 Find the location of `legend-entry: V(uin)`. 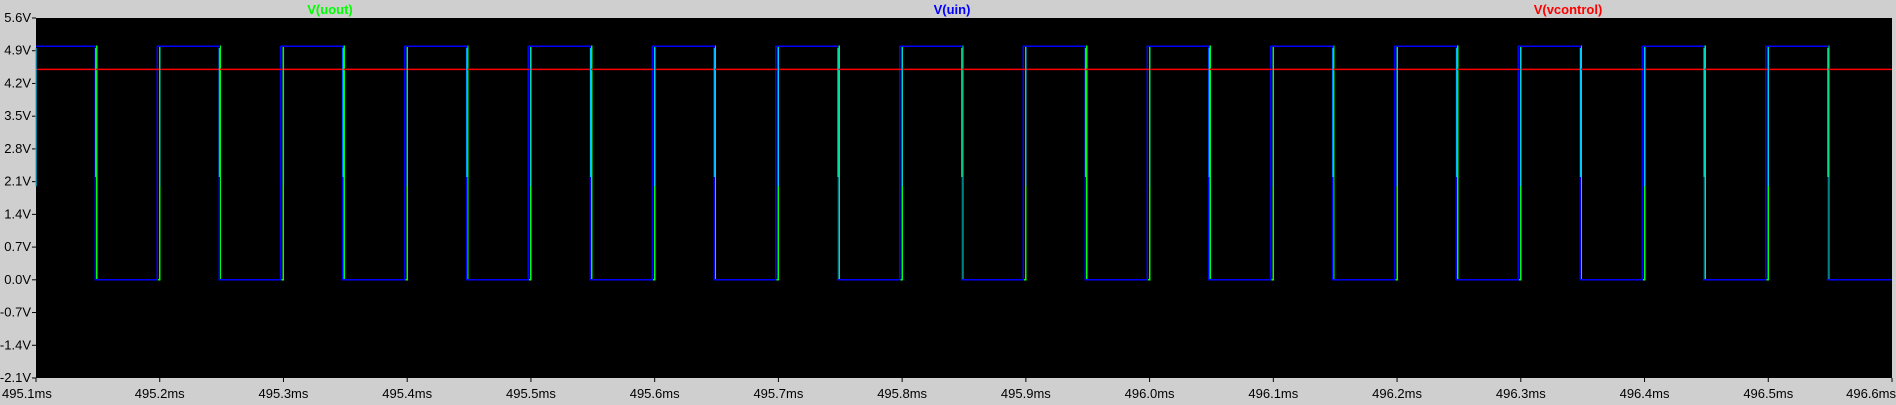

legend-entry: V(uin) is located at coordinates (952, 9).